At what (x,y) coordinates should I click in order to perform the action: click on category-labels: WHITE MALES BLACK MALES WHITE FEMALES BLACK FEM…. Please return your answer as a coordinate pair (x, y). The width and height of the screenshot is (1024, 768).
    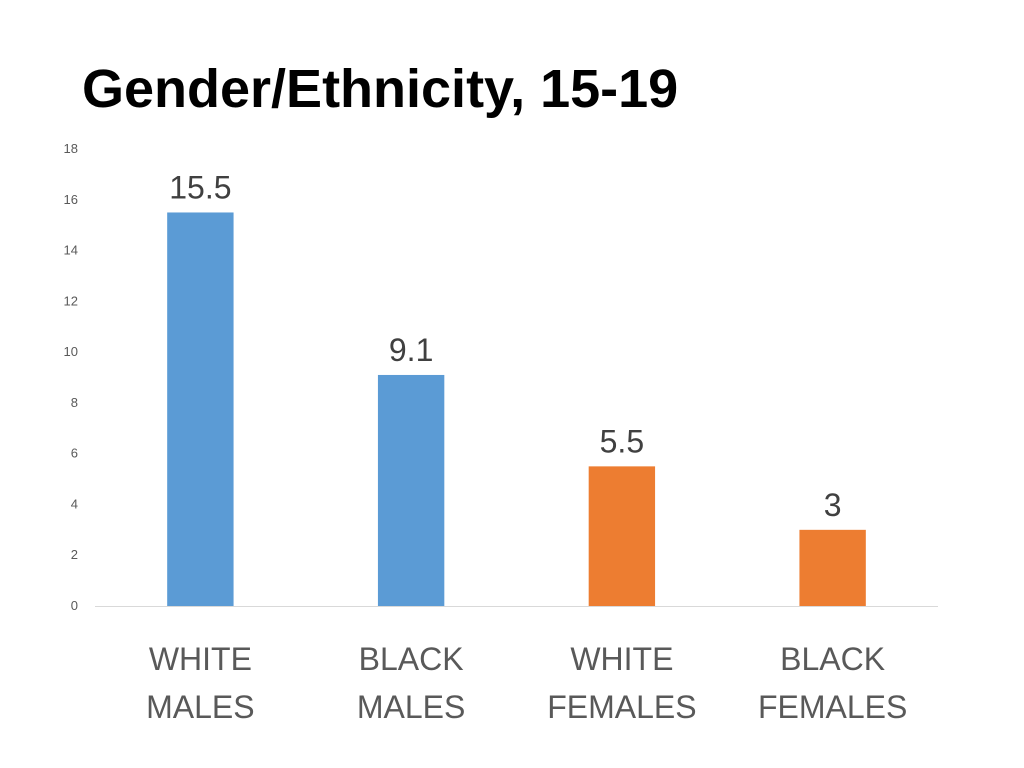
    Looking at the image, I should click on (526, 683).